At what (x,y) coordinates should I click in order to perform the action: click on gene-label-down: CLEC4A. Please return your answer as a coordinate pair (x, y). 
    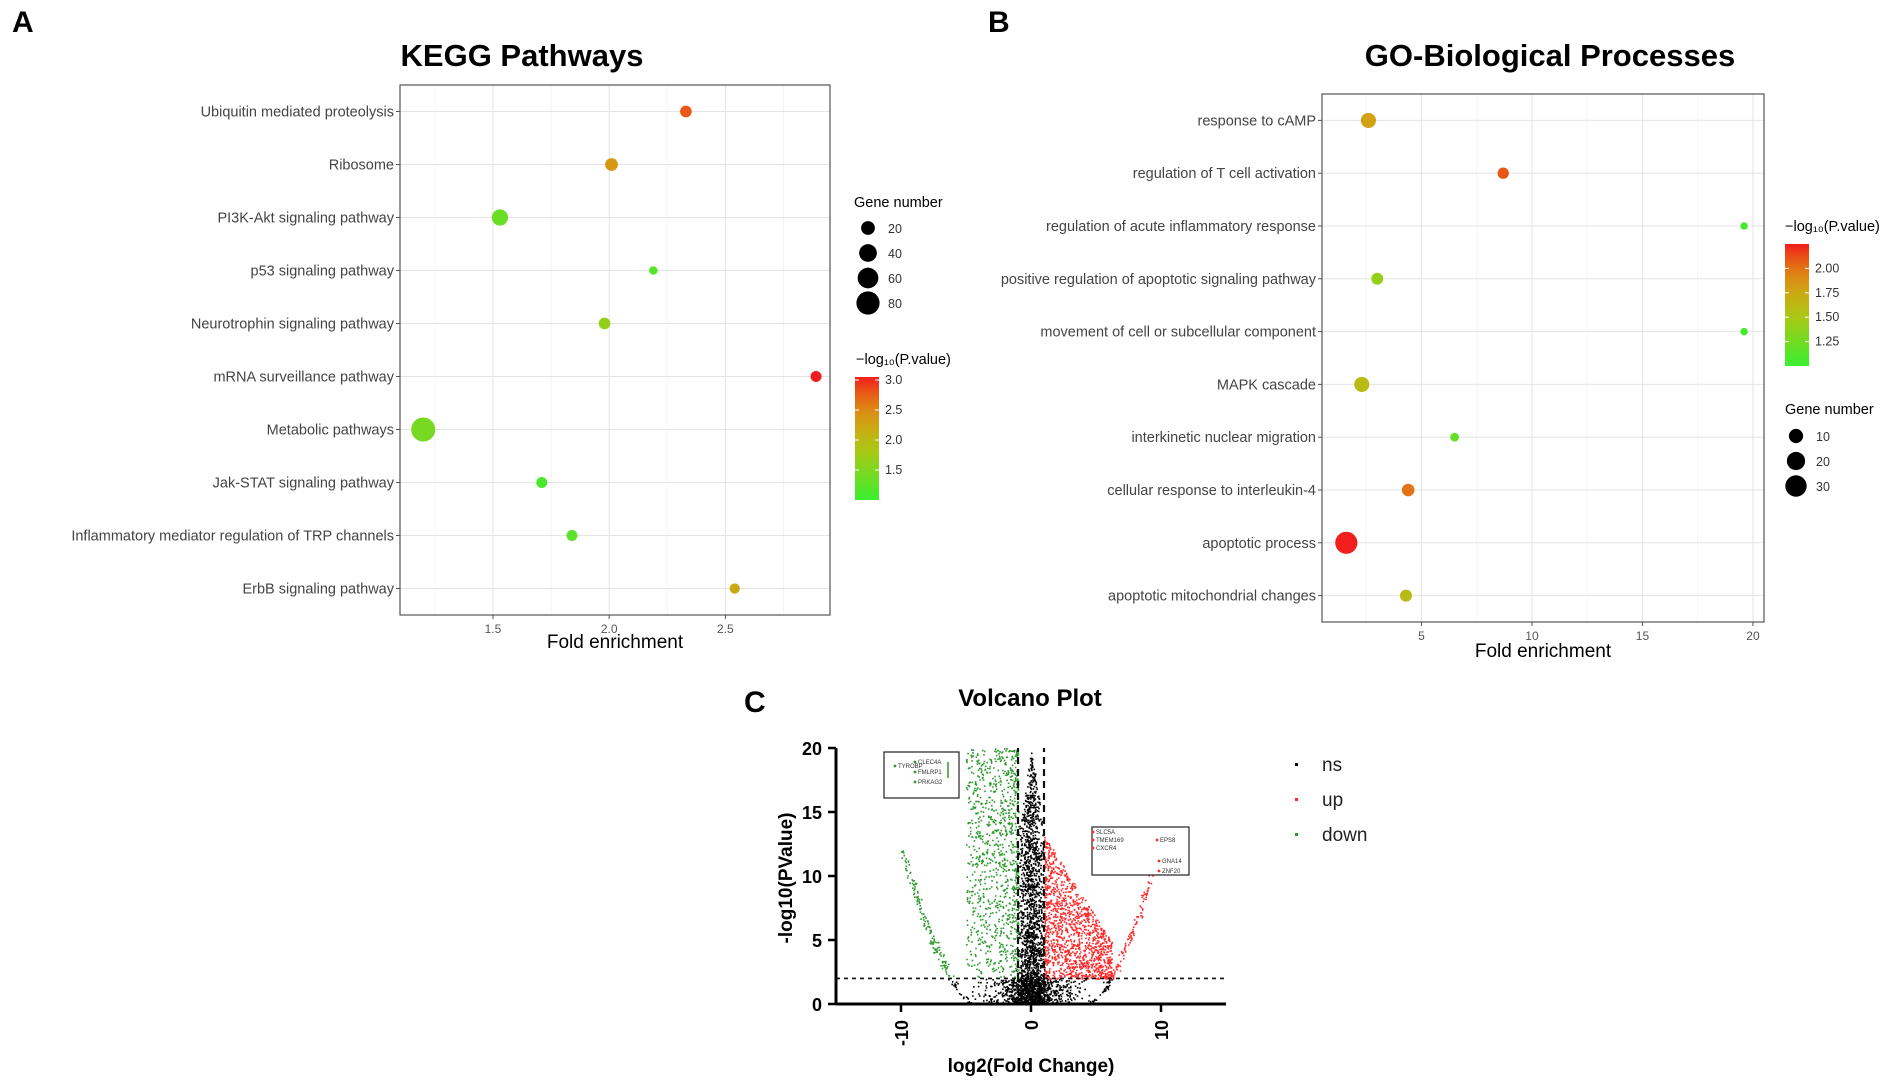
    Looking at the image, I should click on (929, 763).